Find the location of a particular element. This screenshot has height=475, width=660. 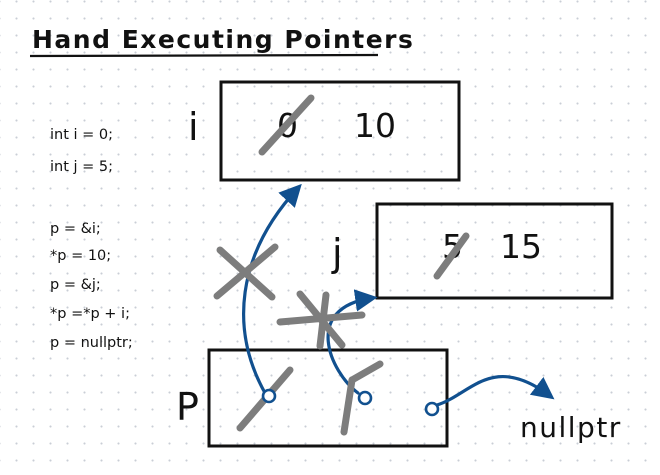

code-line-decl-i: int i = 0; is located at coordinates (81, 135).